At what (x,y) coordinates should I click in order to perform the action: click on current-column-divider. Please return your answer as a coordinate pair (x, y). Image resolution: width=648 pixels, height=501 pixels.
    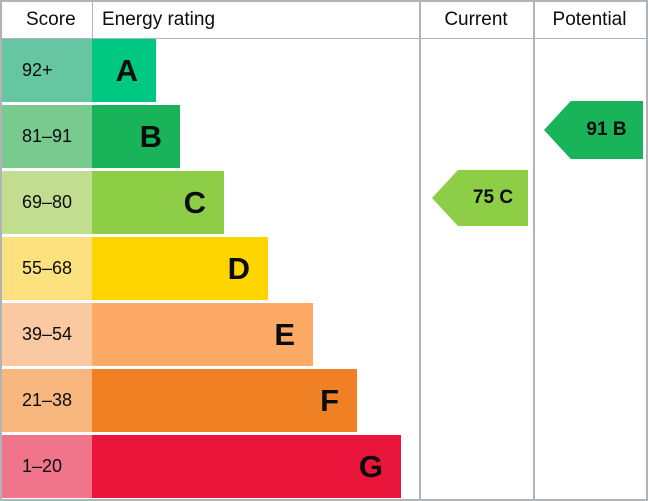
    Looking at the image, I should click on (420, 250).